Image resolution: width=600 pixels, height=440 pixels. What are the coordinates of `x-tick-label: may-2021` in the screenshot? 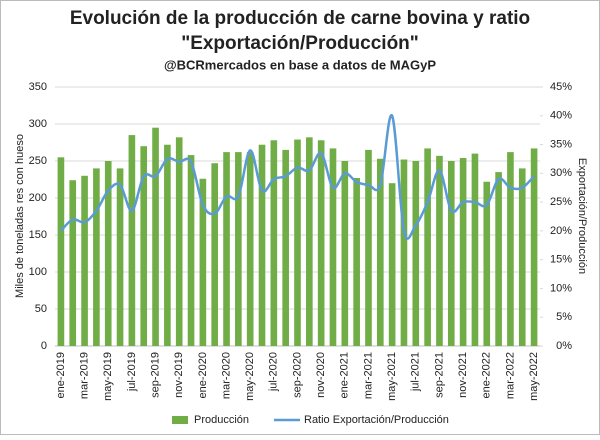 It's located at (392, 376).